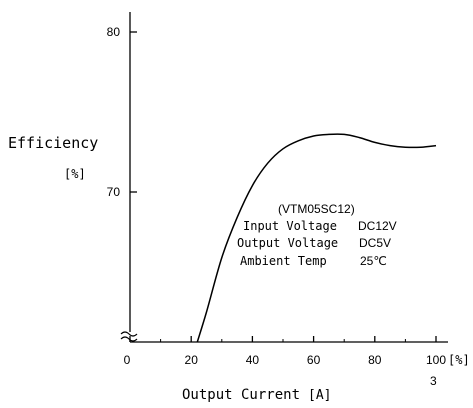  What do you see at coordinates (319, 395) in the screenshot?
I see `x-axis-unit: [A]` at bounding box center [319, 395].